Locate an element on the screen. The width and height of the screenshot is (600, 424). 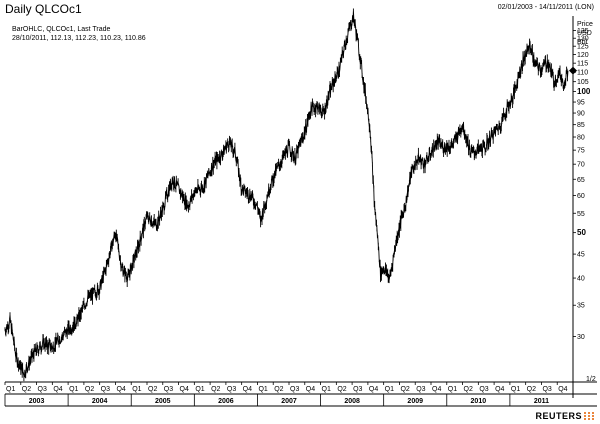
year-label: 2005 is located at coordinates (163, 401).